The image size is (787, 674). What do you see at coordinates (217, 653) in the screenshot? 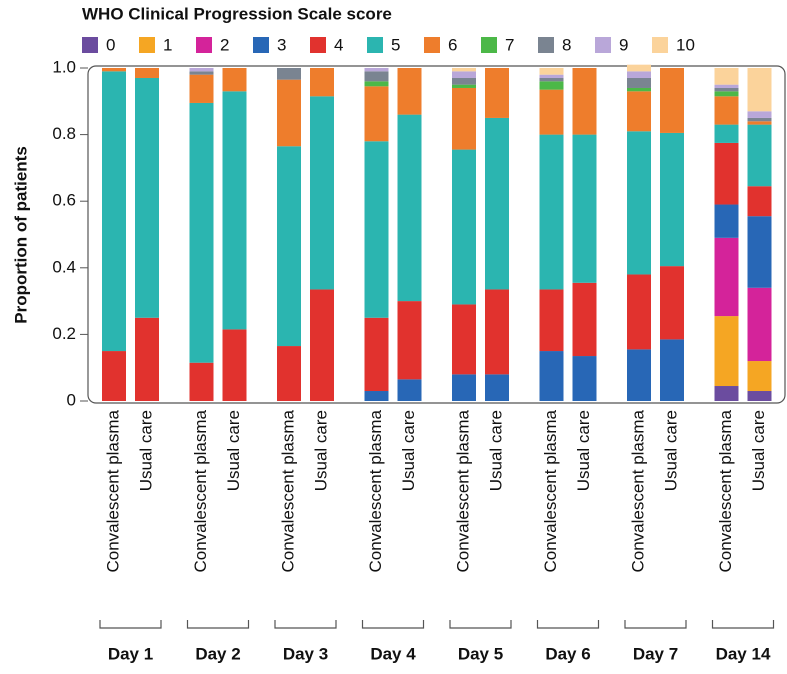
I see `group-label: Day 2` at bounding box center [217, 653].